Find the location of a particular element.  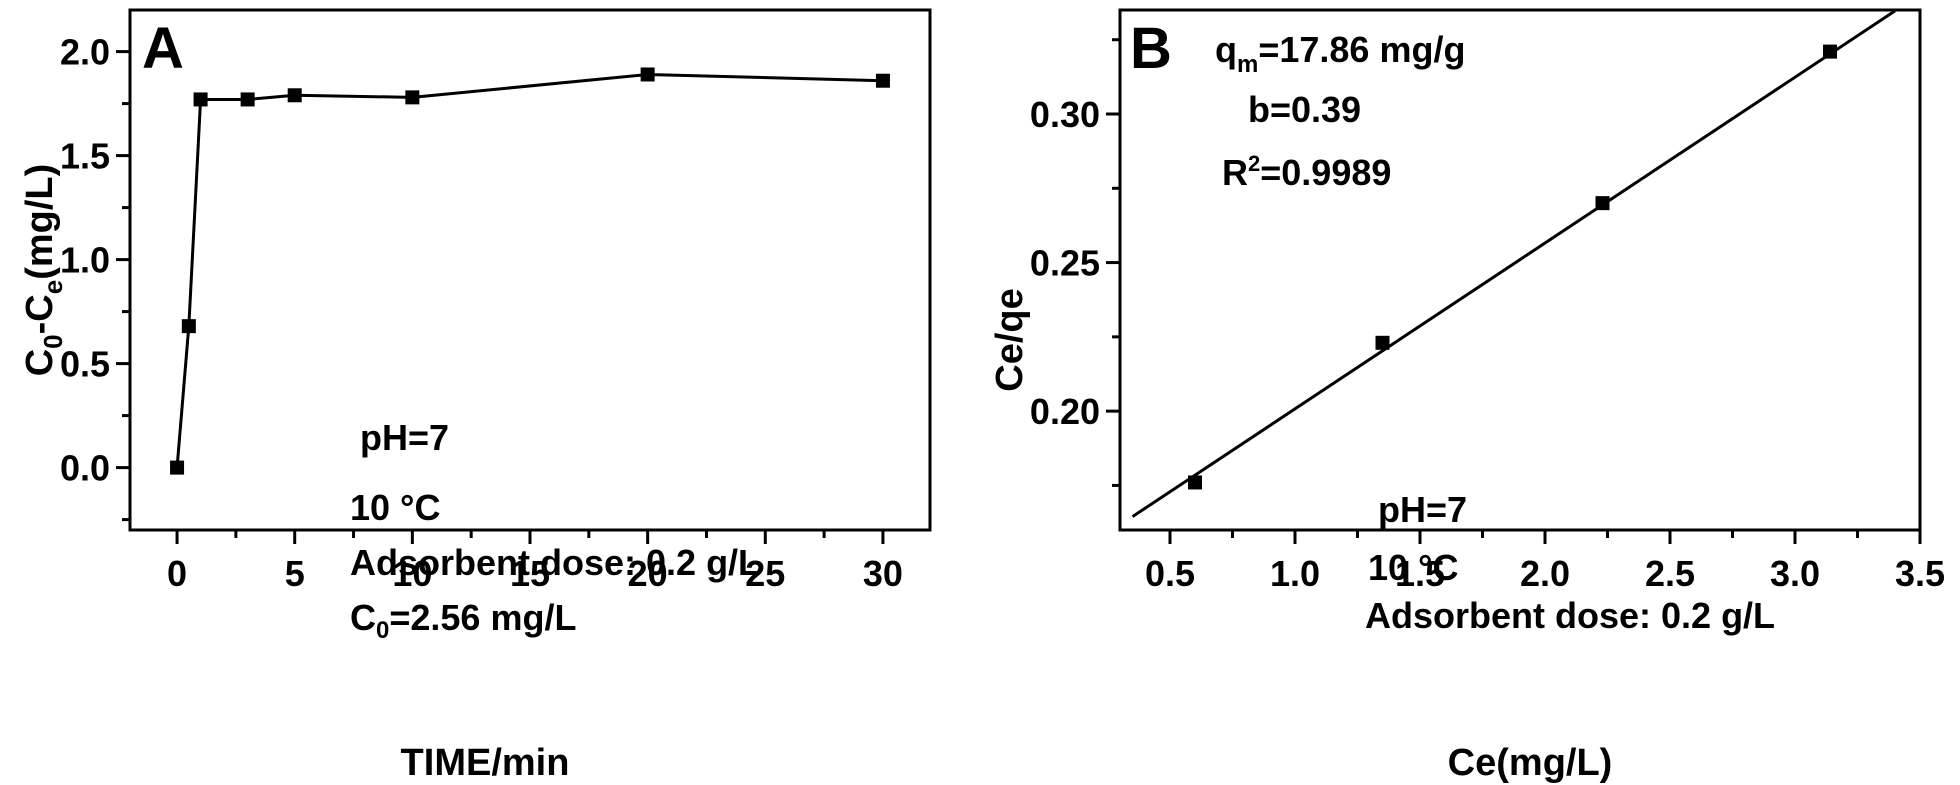

panel-a-y-axis: 0.0 0.5 1.0 1.5 2.0 is located at coordinates (95, 277).